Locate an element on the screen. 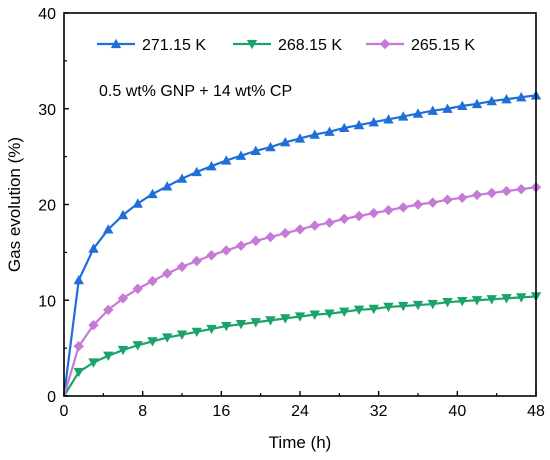 The width and height of the screenshot is (550, 460). legend-item: 271.15 K is located at coordinates (151, 45).